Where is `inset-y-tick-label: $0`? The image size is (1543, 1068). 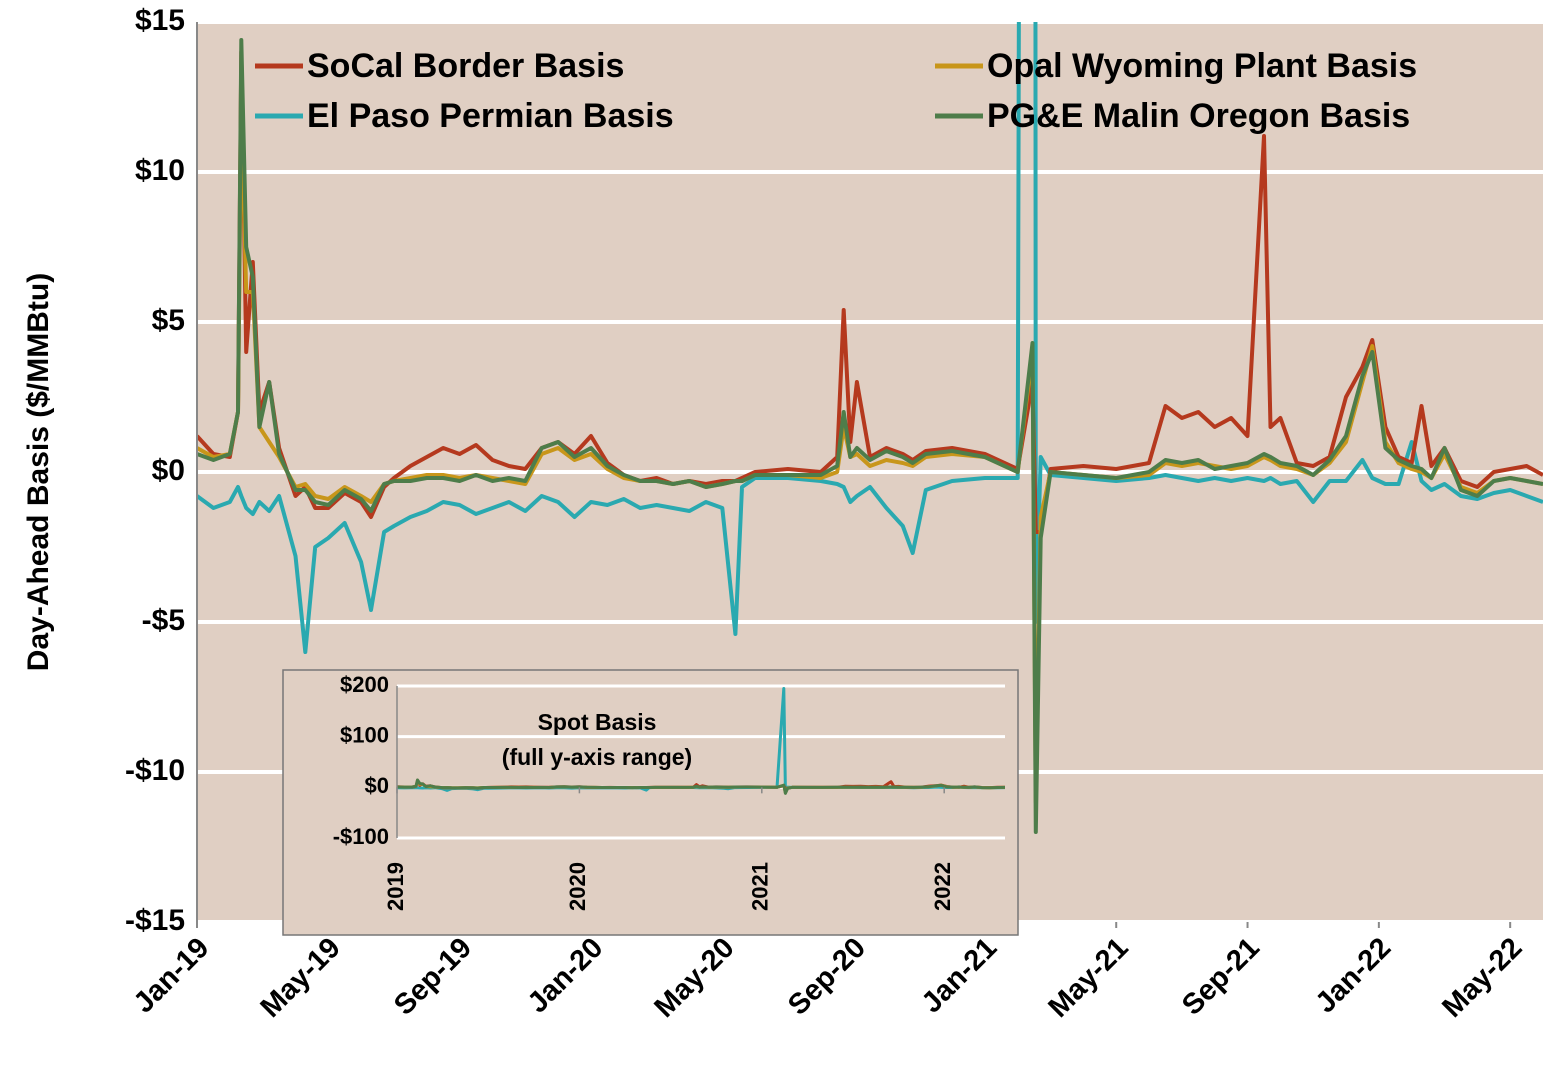
inset-y-tick-label: $0 is located at coordinates (377, 785).